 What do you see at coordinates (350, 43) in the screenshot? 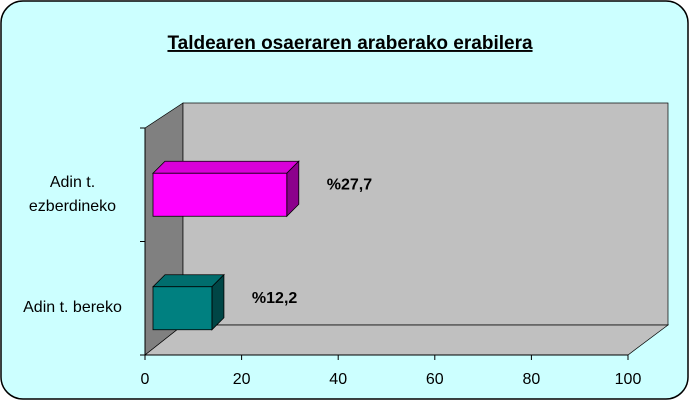
I see `chart-title: Taldearen osaeraren araberako erabilera` at bounding box center [350, 43].